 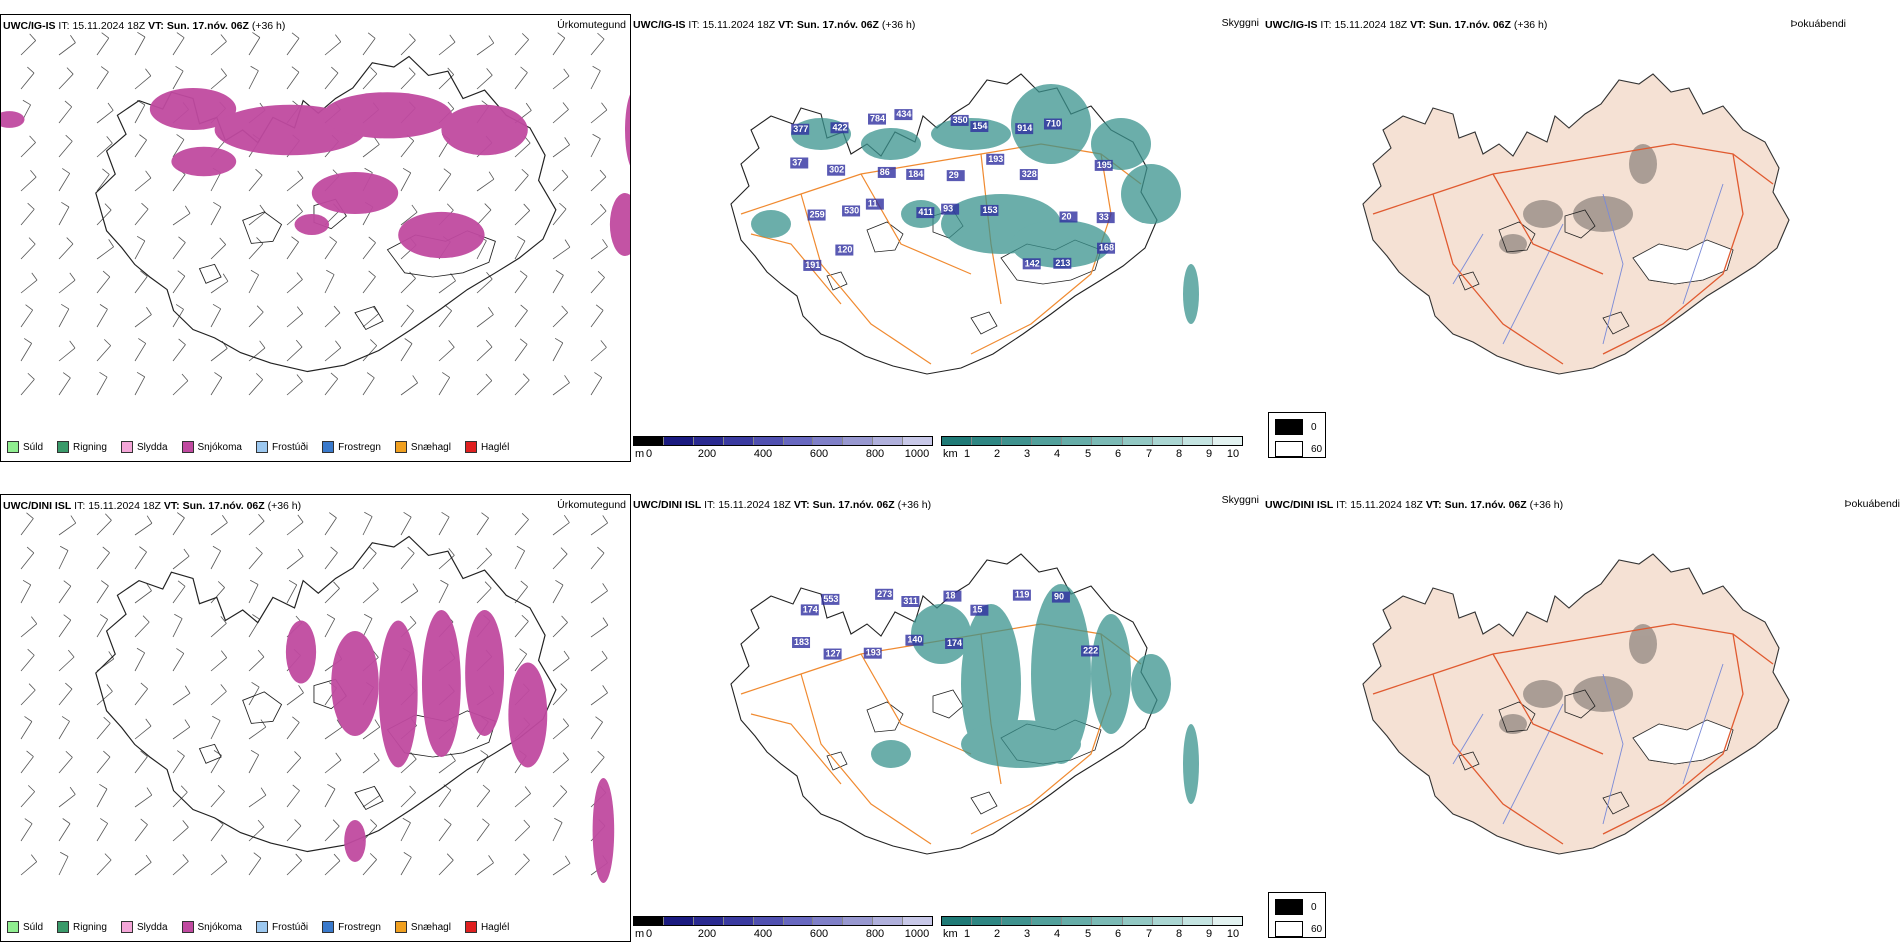 I want to click on visibility-map: 174 553 273 311 18 15 119 90 222 183 127 193 140 174, so click(x=964, y=704).